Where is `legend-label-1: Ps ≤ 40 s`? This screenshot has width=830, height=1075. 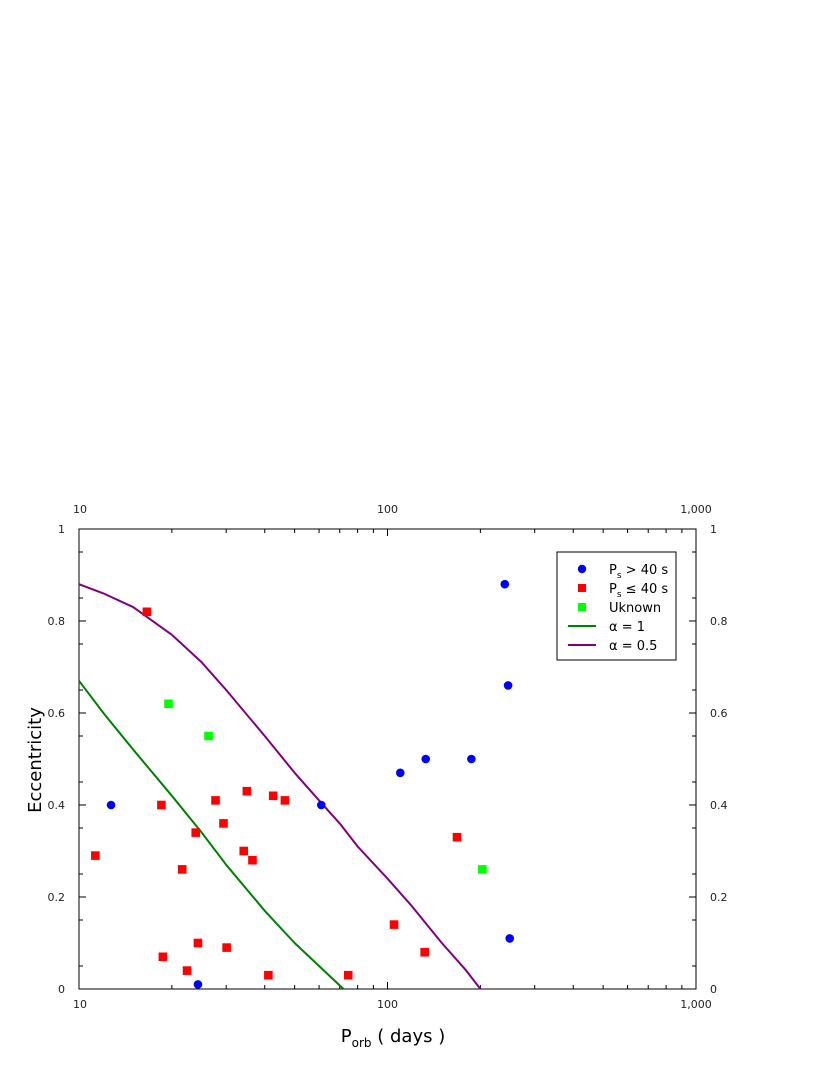 legend-label-1: Ps ≤ 40 s is located at coordinates (638, 591).